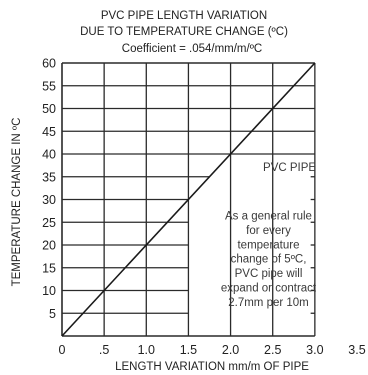 This screenshot has width=368, height=375. I want to click on note-line: expand or contract, so click(269, 289).